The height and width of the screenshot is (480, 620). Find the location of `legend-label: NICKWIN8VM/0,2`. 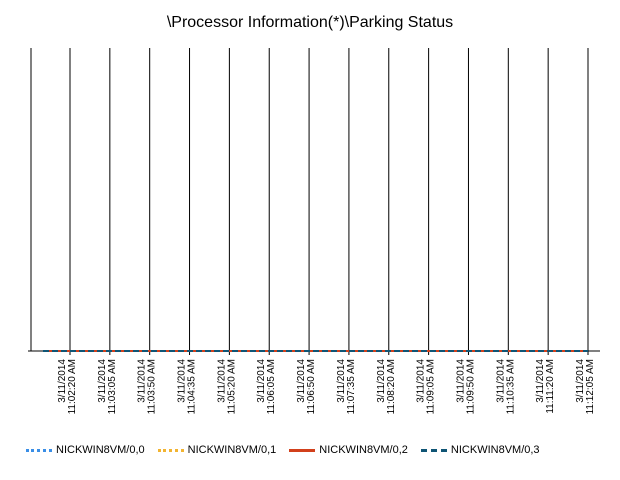

legend-label: NICKWIN8VM/0,2 is located at coordinates (363, 450).